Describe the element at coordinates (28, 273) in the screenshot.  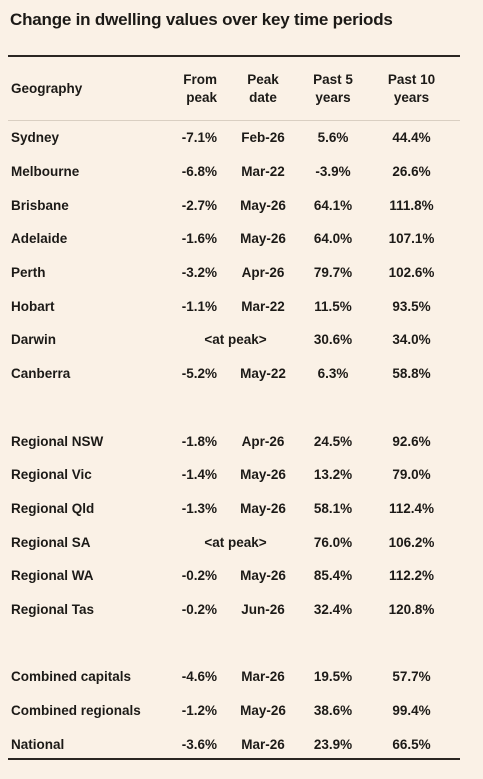
I see `geography: Perth` at that location.